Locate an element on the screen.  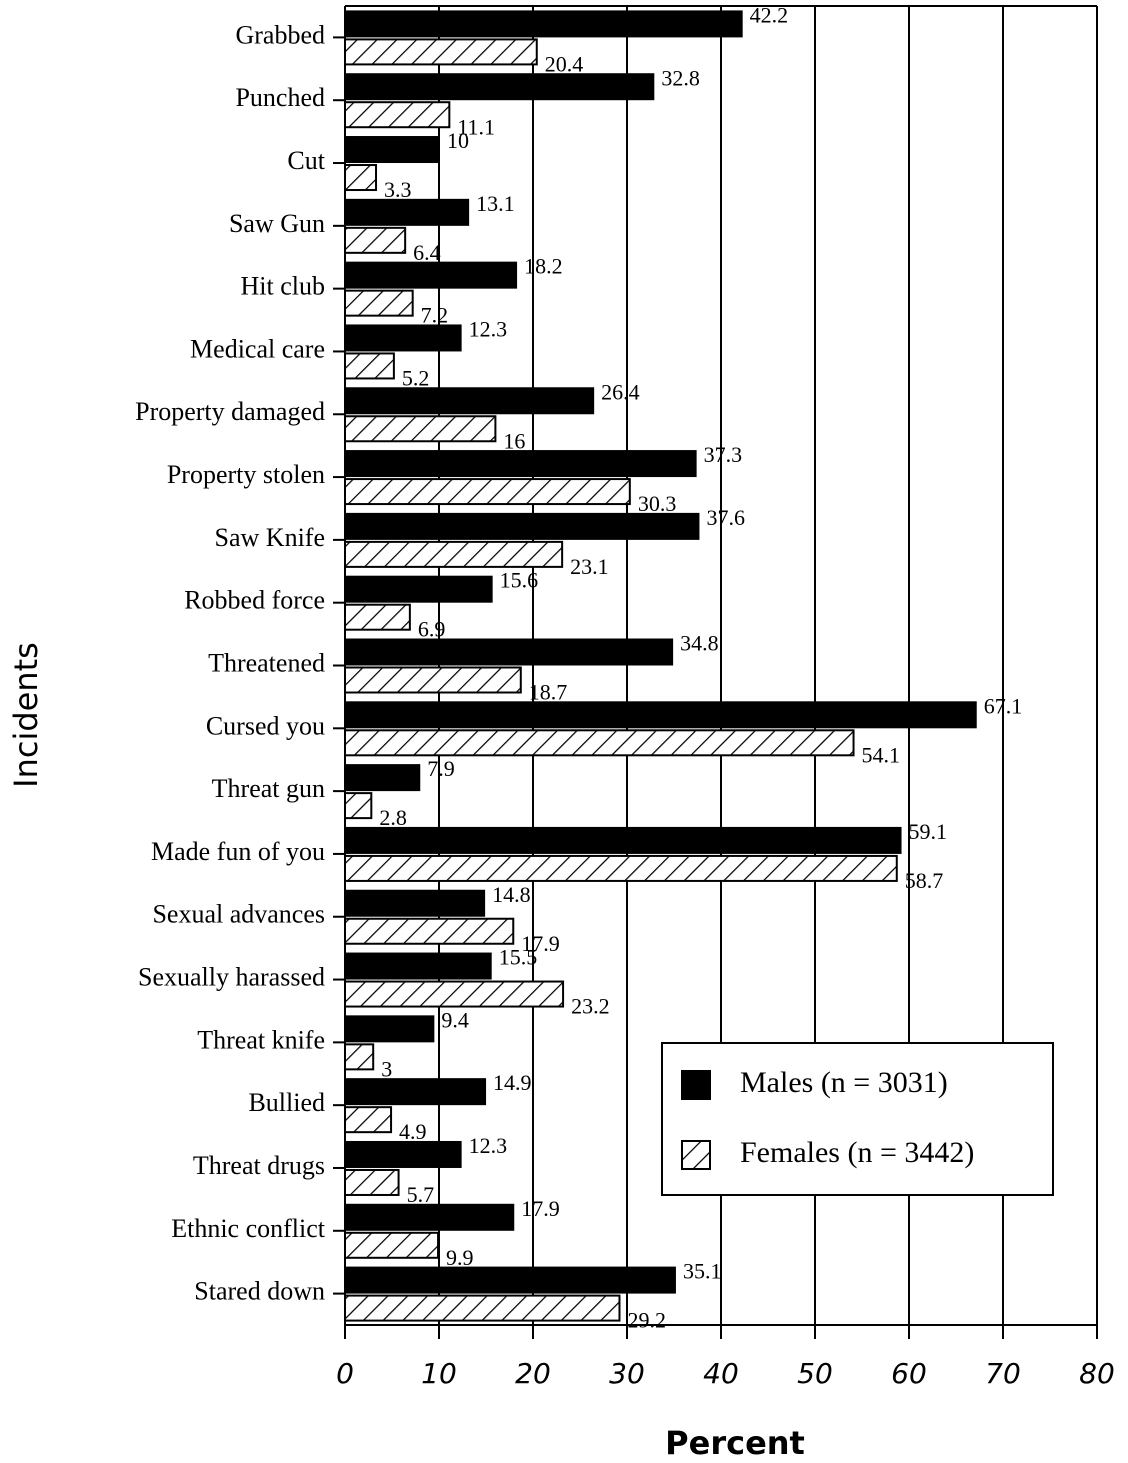
y-tick-label: Stared down is located at coordinates (259, 1291).